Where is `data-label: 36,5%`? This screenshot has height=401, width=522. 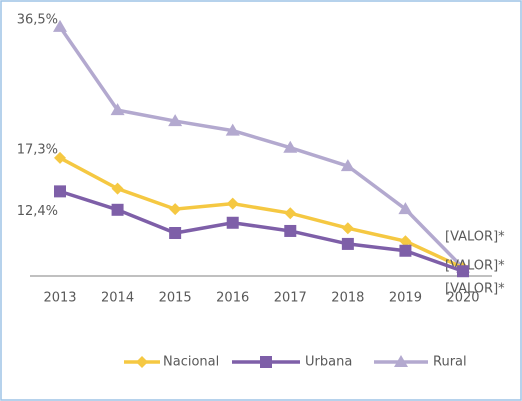 data-label: 36,5% is located at coordinates (37, 19).